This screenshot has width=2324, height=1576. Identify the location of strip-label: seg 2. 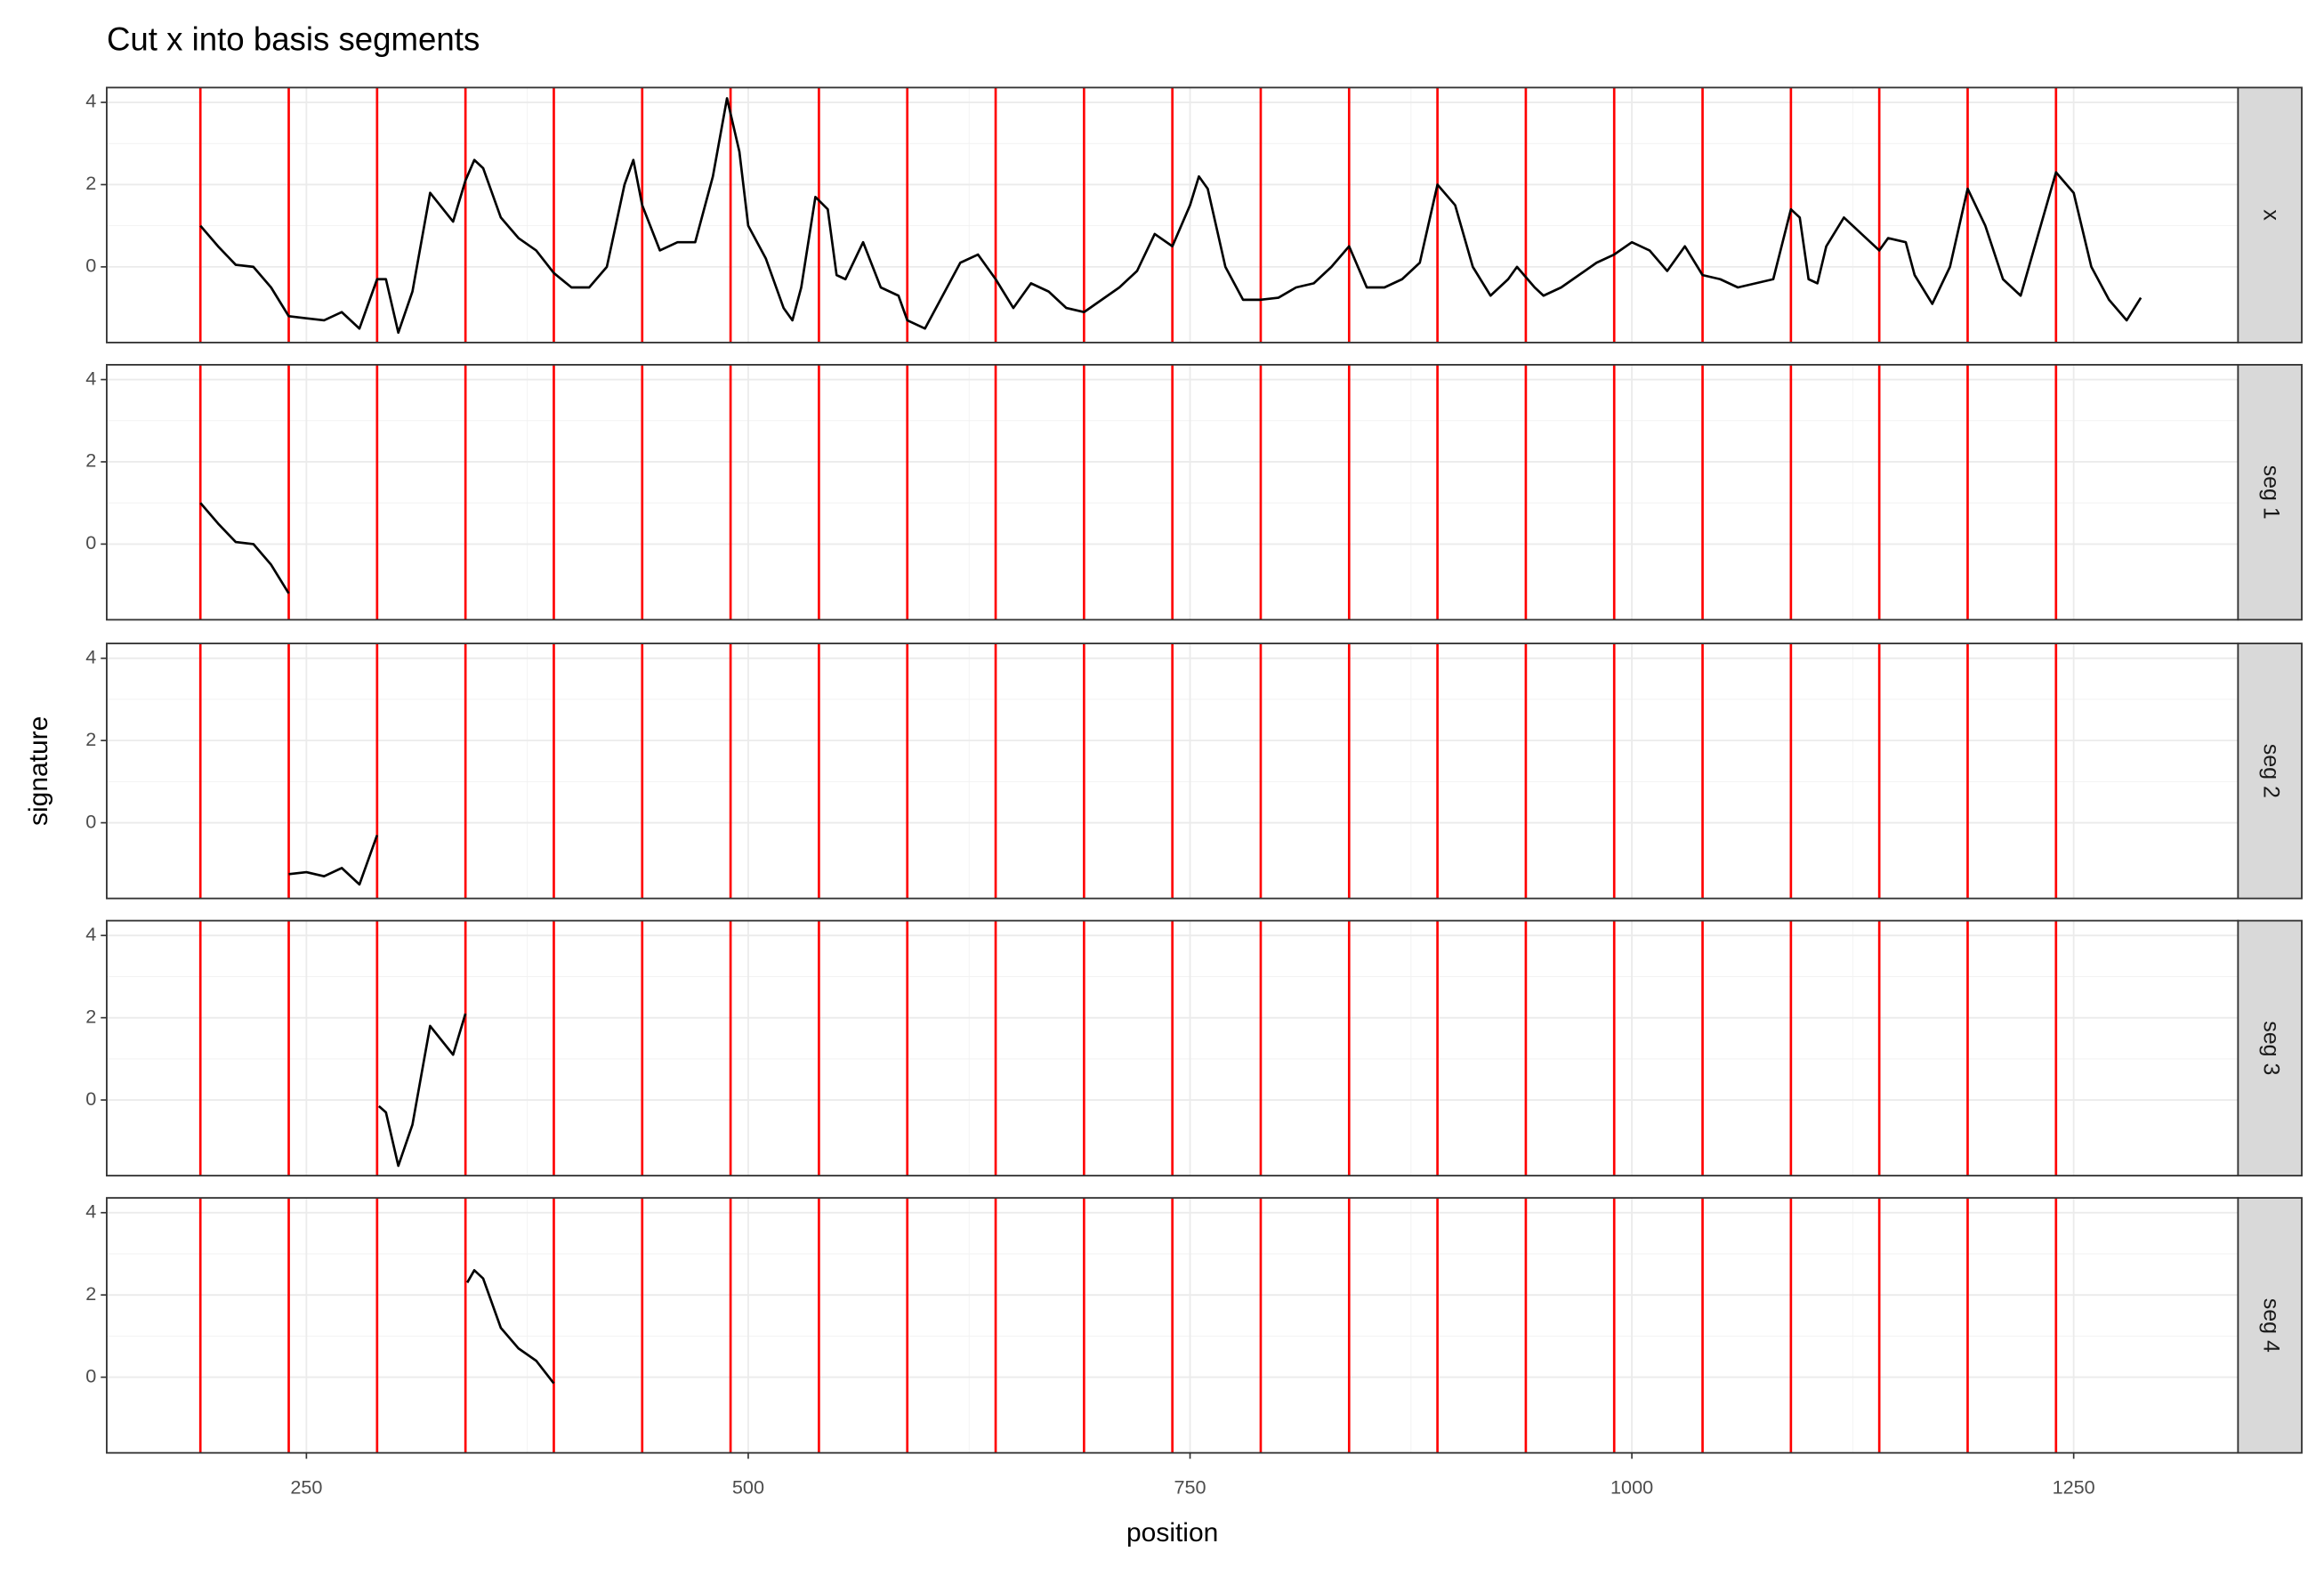
(2271, 771).